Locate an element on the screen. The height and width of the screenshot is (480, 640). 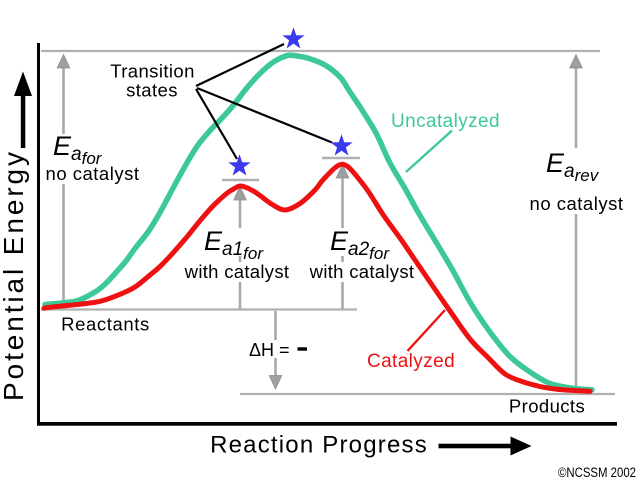
svg-text: Transition is located at coordinates (152, 71).